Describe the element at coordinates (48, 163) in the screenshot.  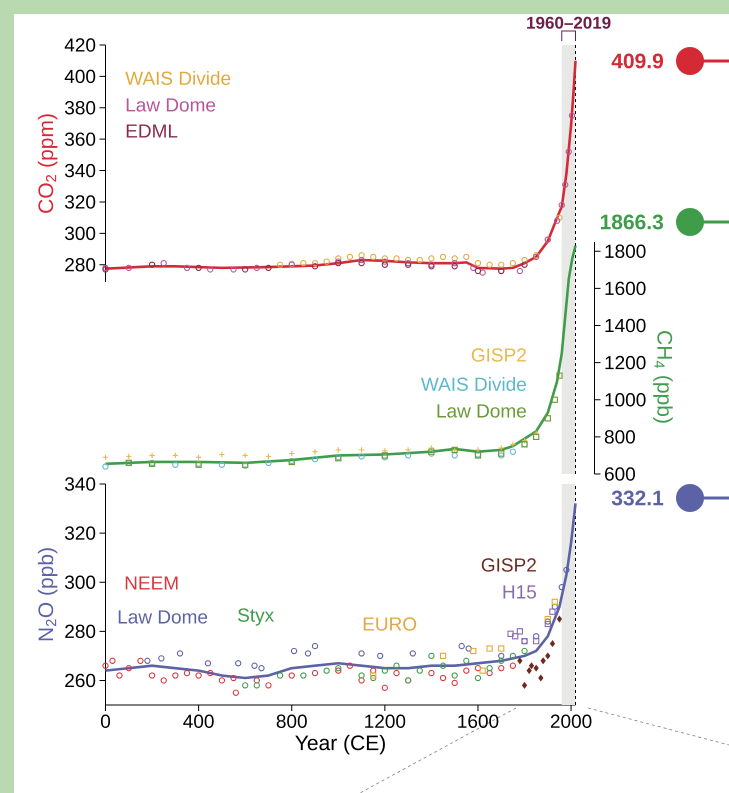
I see `y-axis-title: CO$_{2}$ (ppm)` at that location.